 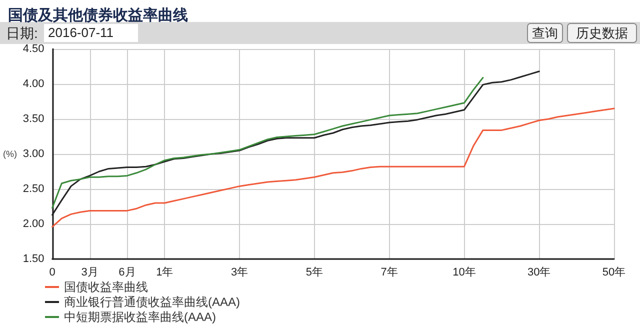 What do you see at coordinates (33, 189) in the screenshot?
I see `y-tick-label: 2.50` at bounding box center [33, 189].